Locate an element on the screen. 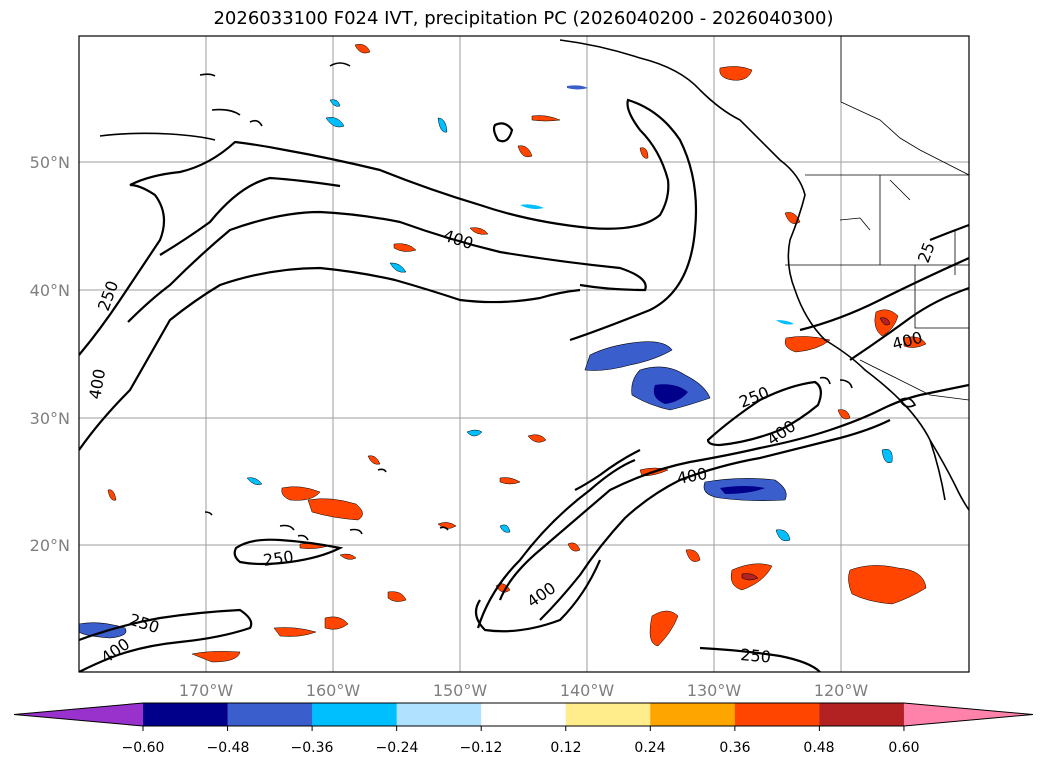 This screenshot has width=1047, height=765. lat-label-50n: 50°N is located at coordinates (50, 162).